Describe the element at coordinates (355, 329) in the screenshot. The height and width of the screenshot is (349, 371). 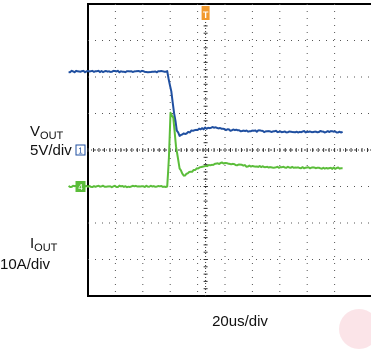
I see `watermark-logo` at that location.